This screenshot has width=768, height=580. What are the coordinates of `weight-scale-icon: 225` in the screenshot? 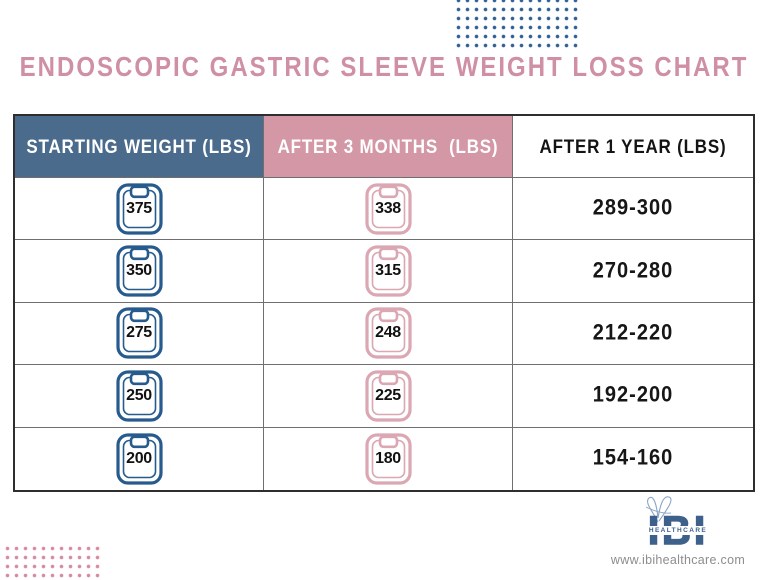 It's located at (388, 396).